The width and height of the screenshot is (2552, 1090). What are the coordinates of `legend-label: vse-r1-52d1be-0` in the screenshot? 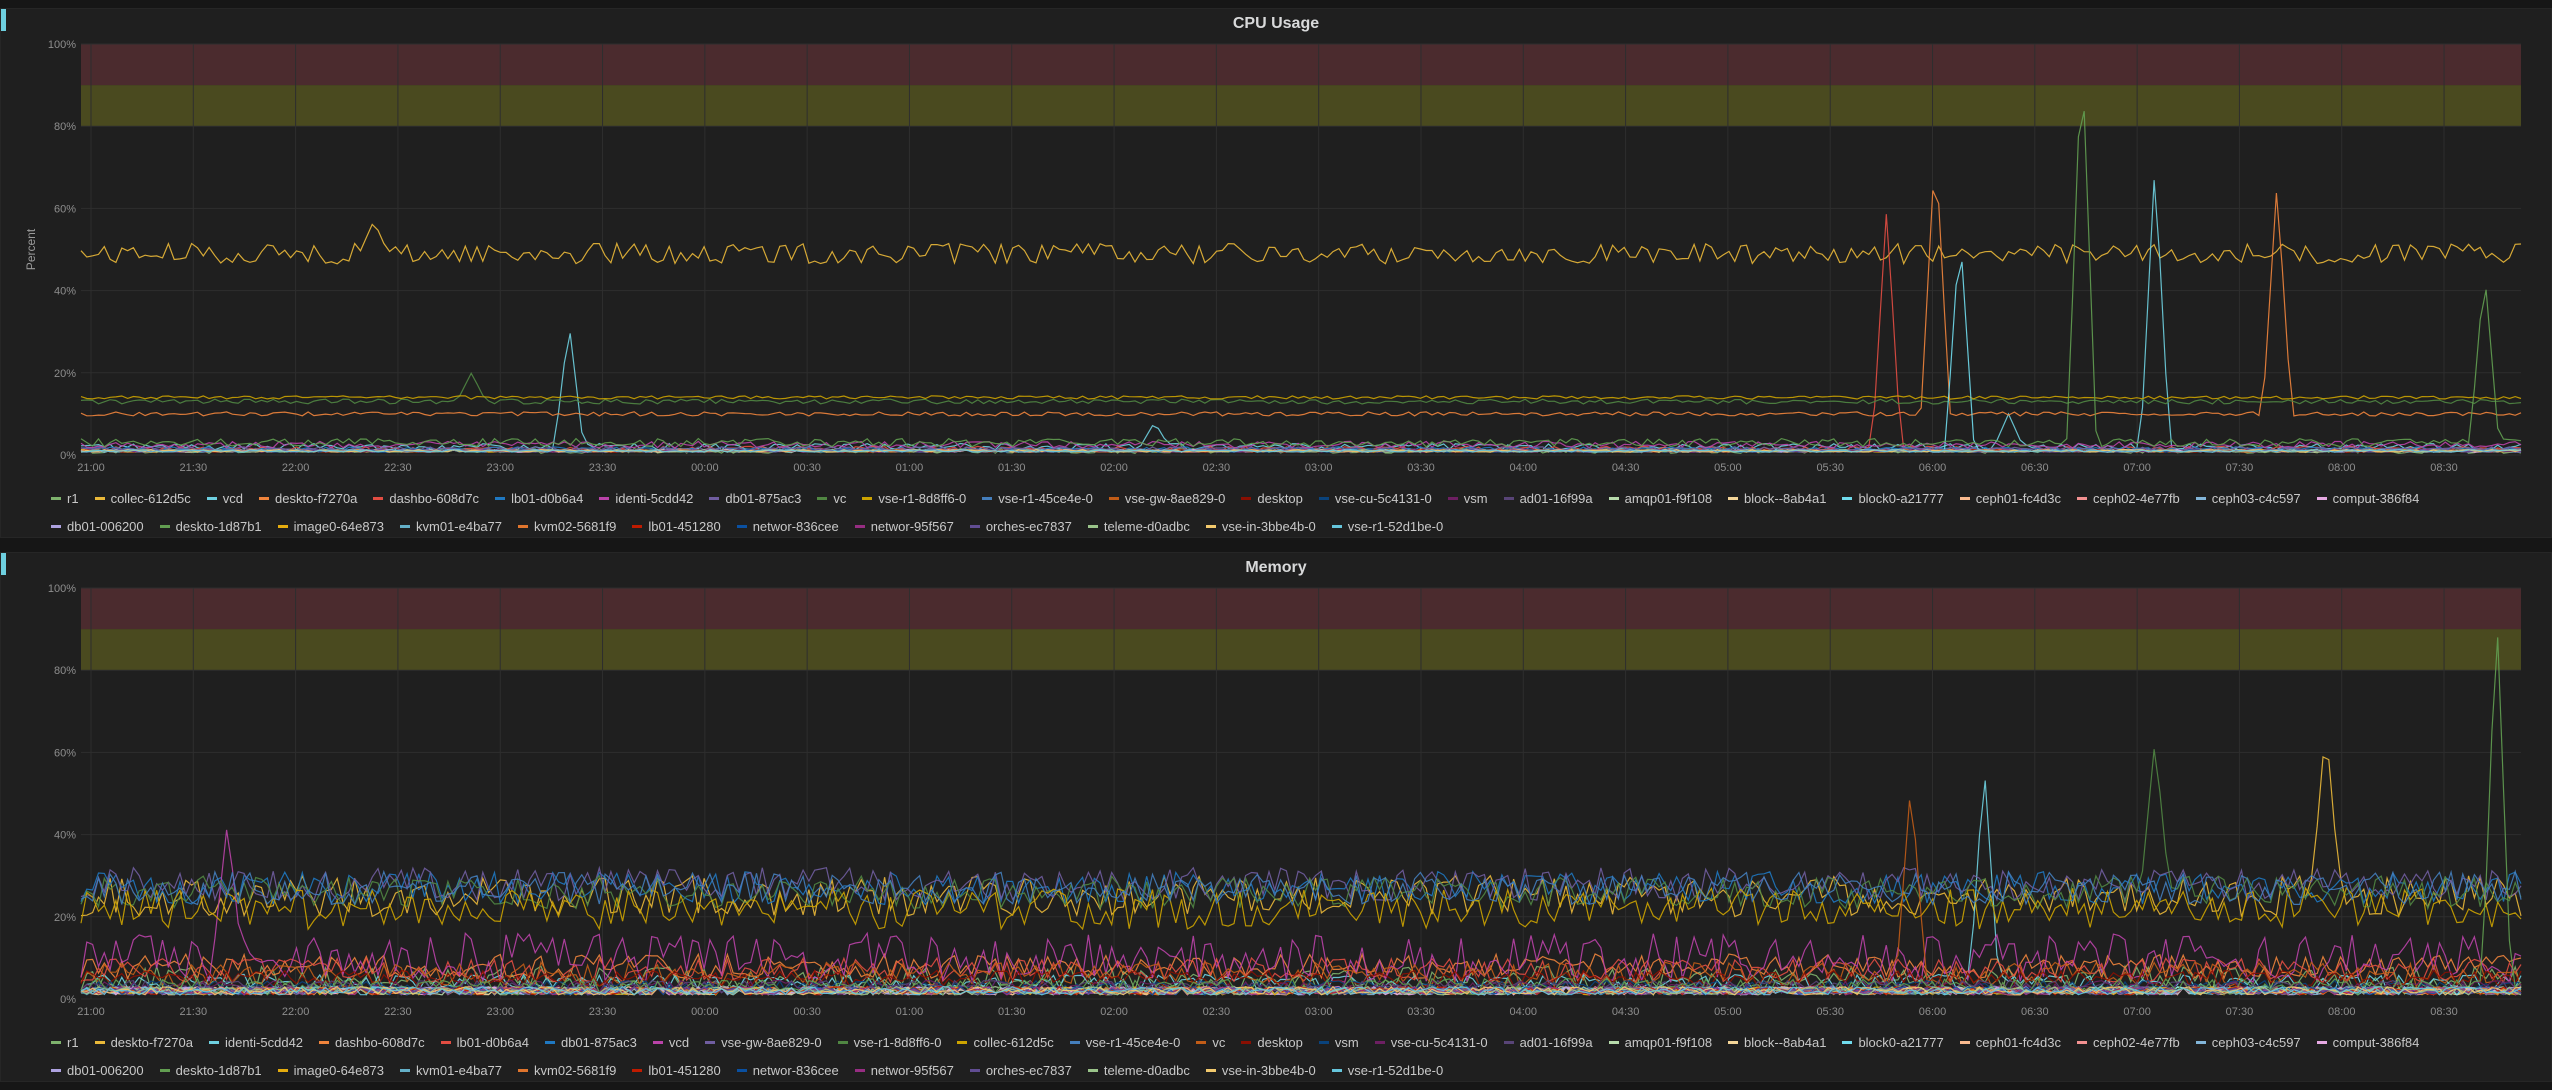 It's located at (1395, 1071).